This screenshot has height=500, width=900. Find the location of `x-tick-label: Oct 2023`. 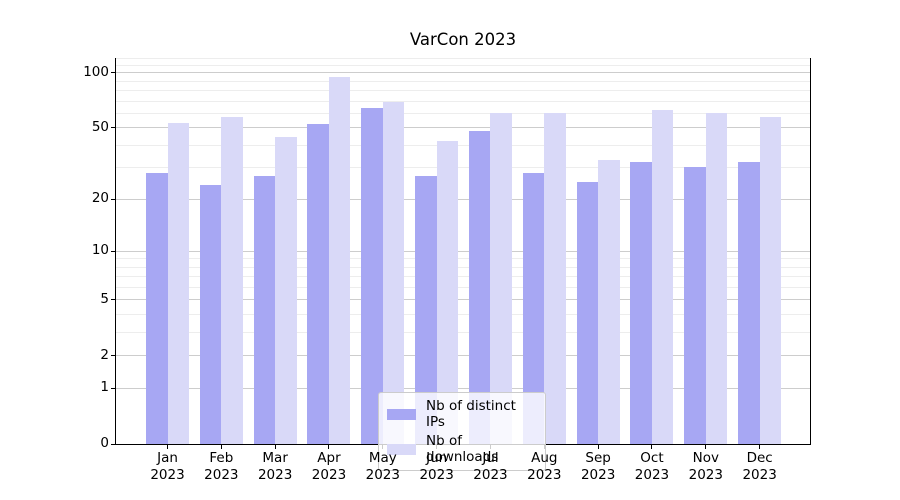

x-tick-label: Oct 2023 is located at coordinates (652, 466).